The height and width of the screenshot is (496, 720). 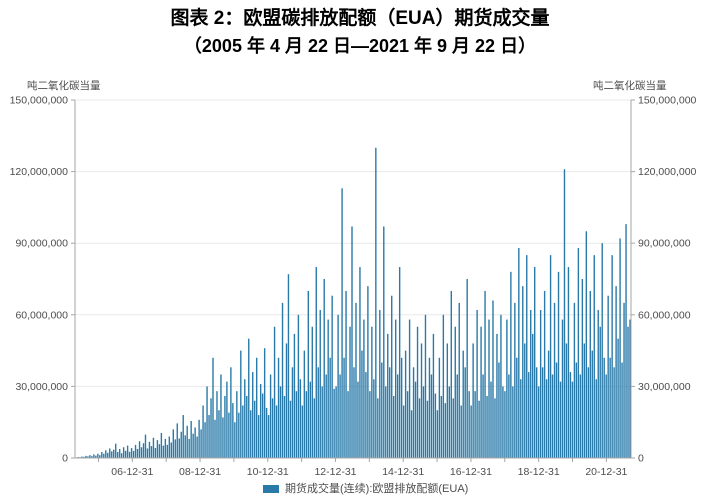 I want to click on x-tick-label: 10-12-31, so click(x=268, y=472).